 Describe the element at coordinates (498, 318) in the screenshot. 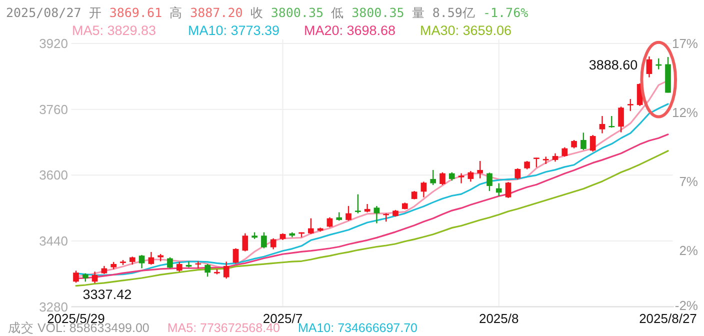

I see `x-tick-label: 2025/8` at that location.